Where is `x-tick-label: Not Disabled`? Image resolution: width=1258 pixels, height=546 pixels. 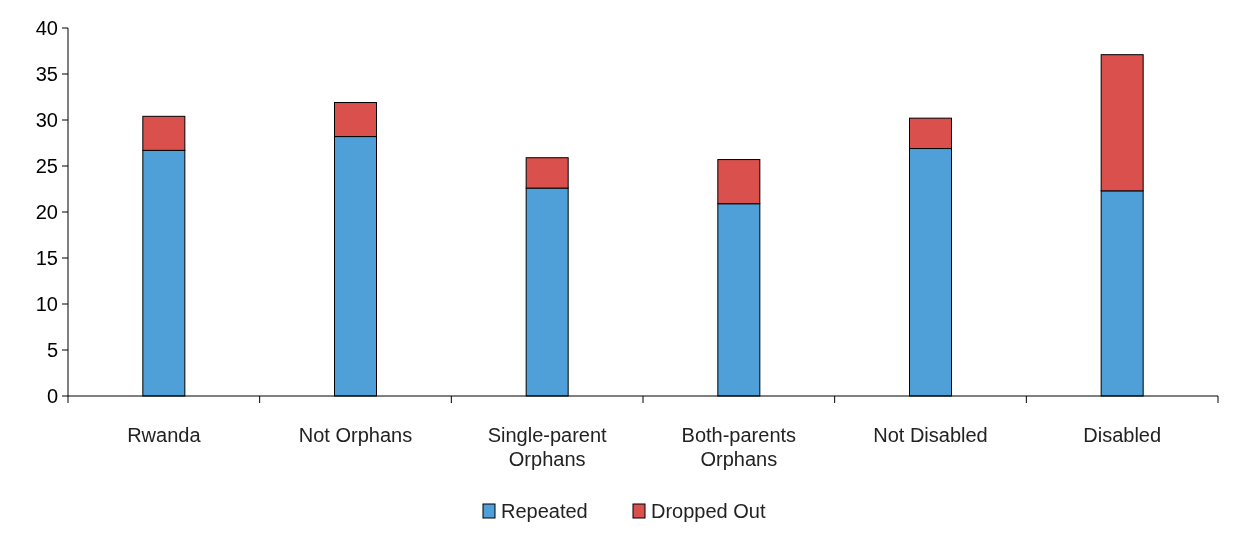 x-tick-label: Not Disabled is located at coordinates (930, 435).